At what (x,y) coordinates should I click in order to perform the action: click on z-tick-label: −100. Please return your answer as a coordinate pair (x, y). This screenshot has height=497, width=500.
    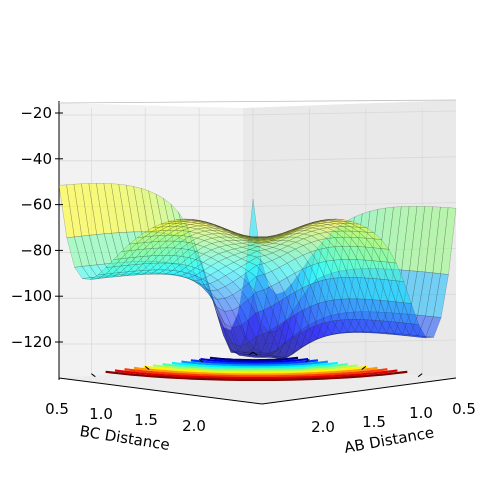
    Looking at the image, I should click on (31, 296).